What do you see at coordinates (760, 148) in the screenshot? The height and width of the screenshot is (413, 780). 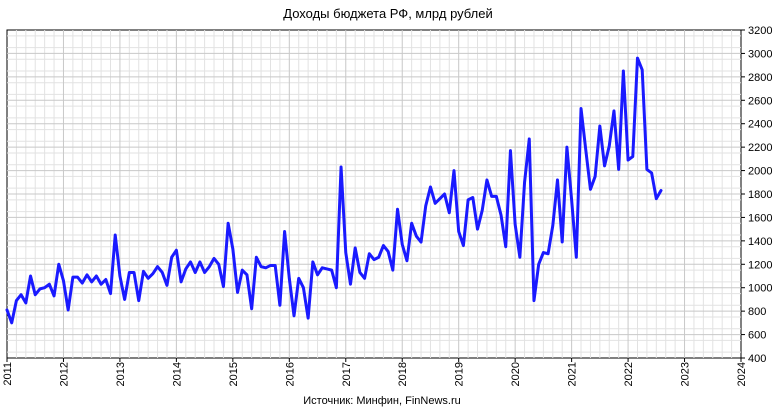 I see `y-tick-label: 2200` at bounding box center [760, 148].